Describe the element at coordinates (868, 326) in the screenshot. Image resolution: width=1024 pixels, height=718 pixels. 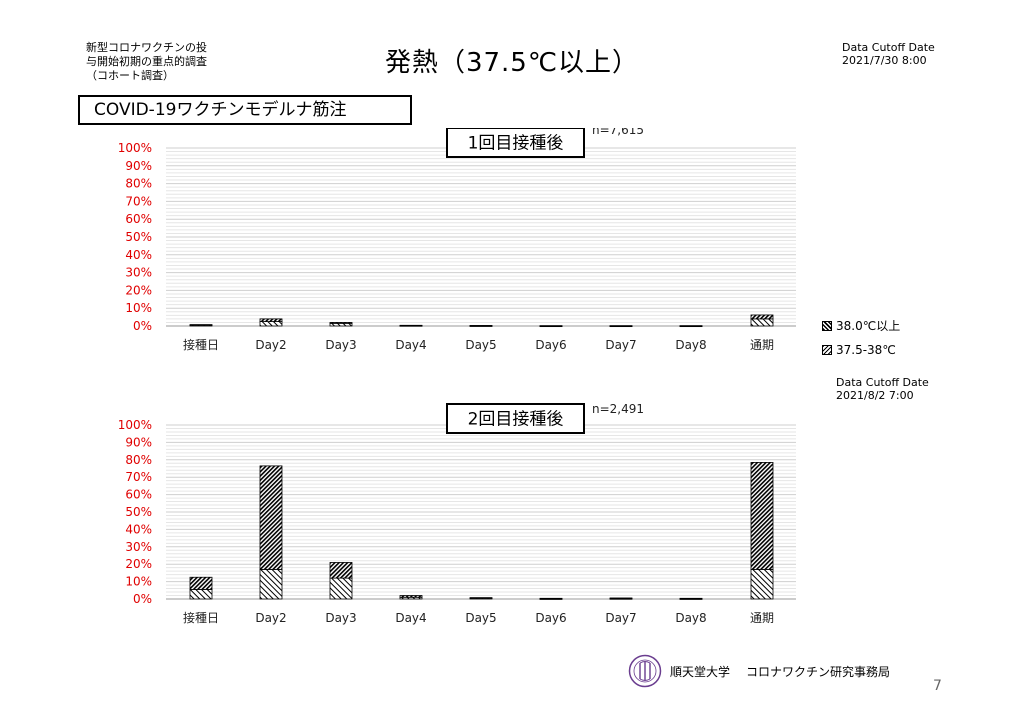
I see `legend-label-dense: 38.0℃以上` at that location.